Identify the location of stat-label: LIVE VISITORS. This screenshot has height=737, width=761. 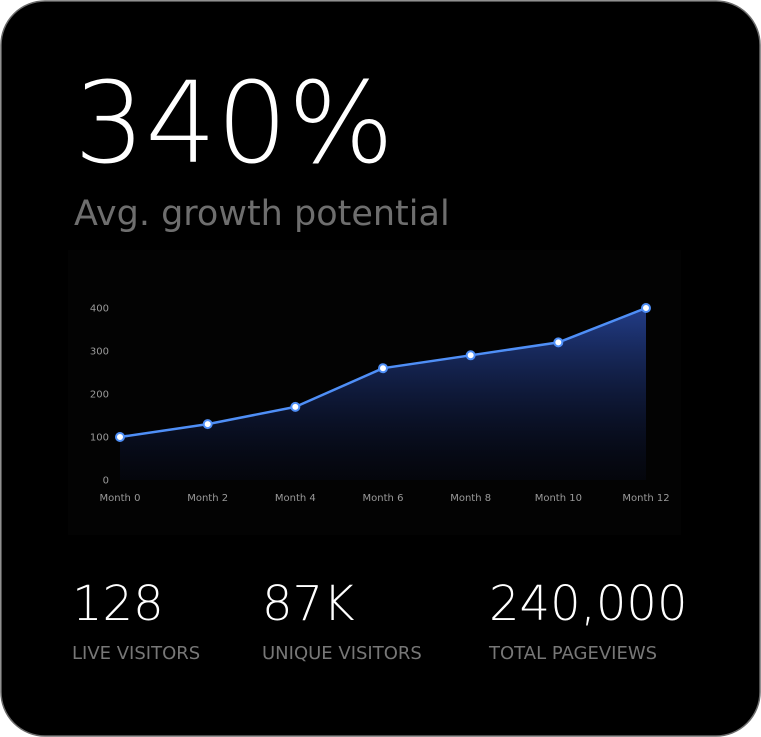
(136, 653).